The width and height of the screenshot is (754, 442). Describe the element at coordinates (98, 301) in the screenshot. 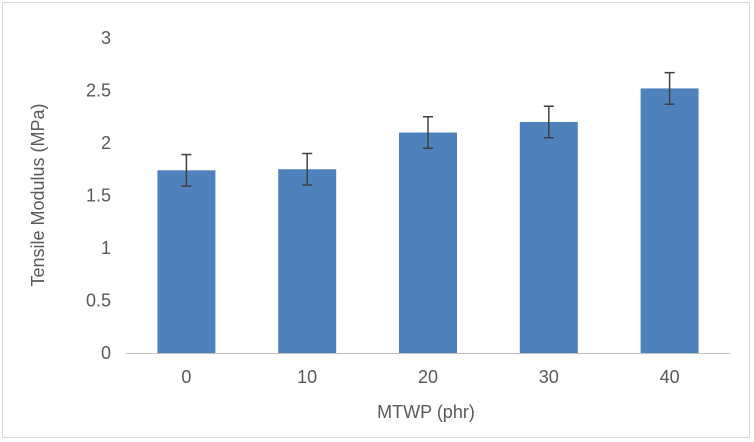

I see `y-tick-label: 0.5` at that location.